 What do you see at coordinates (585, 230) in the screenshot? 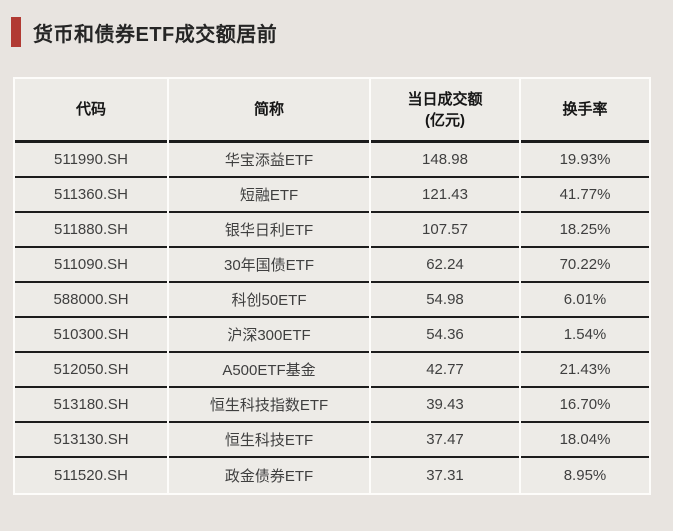
I see `cell-rate: 18.25%` at bounding box center [585, 230].